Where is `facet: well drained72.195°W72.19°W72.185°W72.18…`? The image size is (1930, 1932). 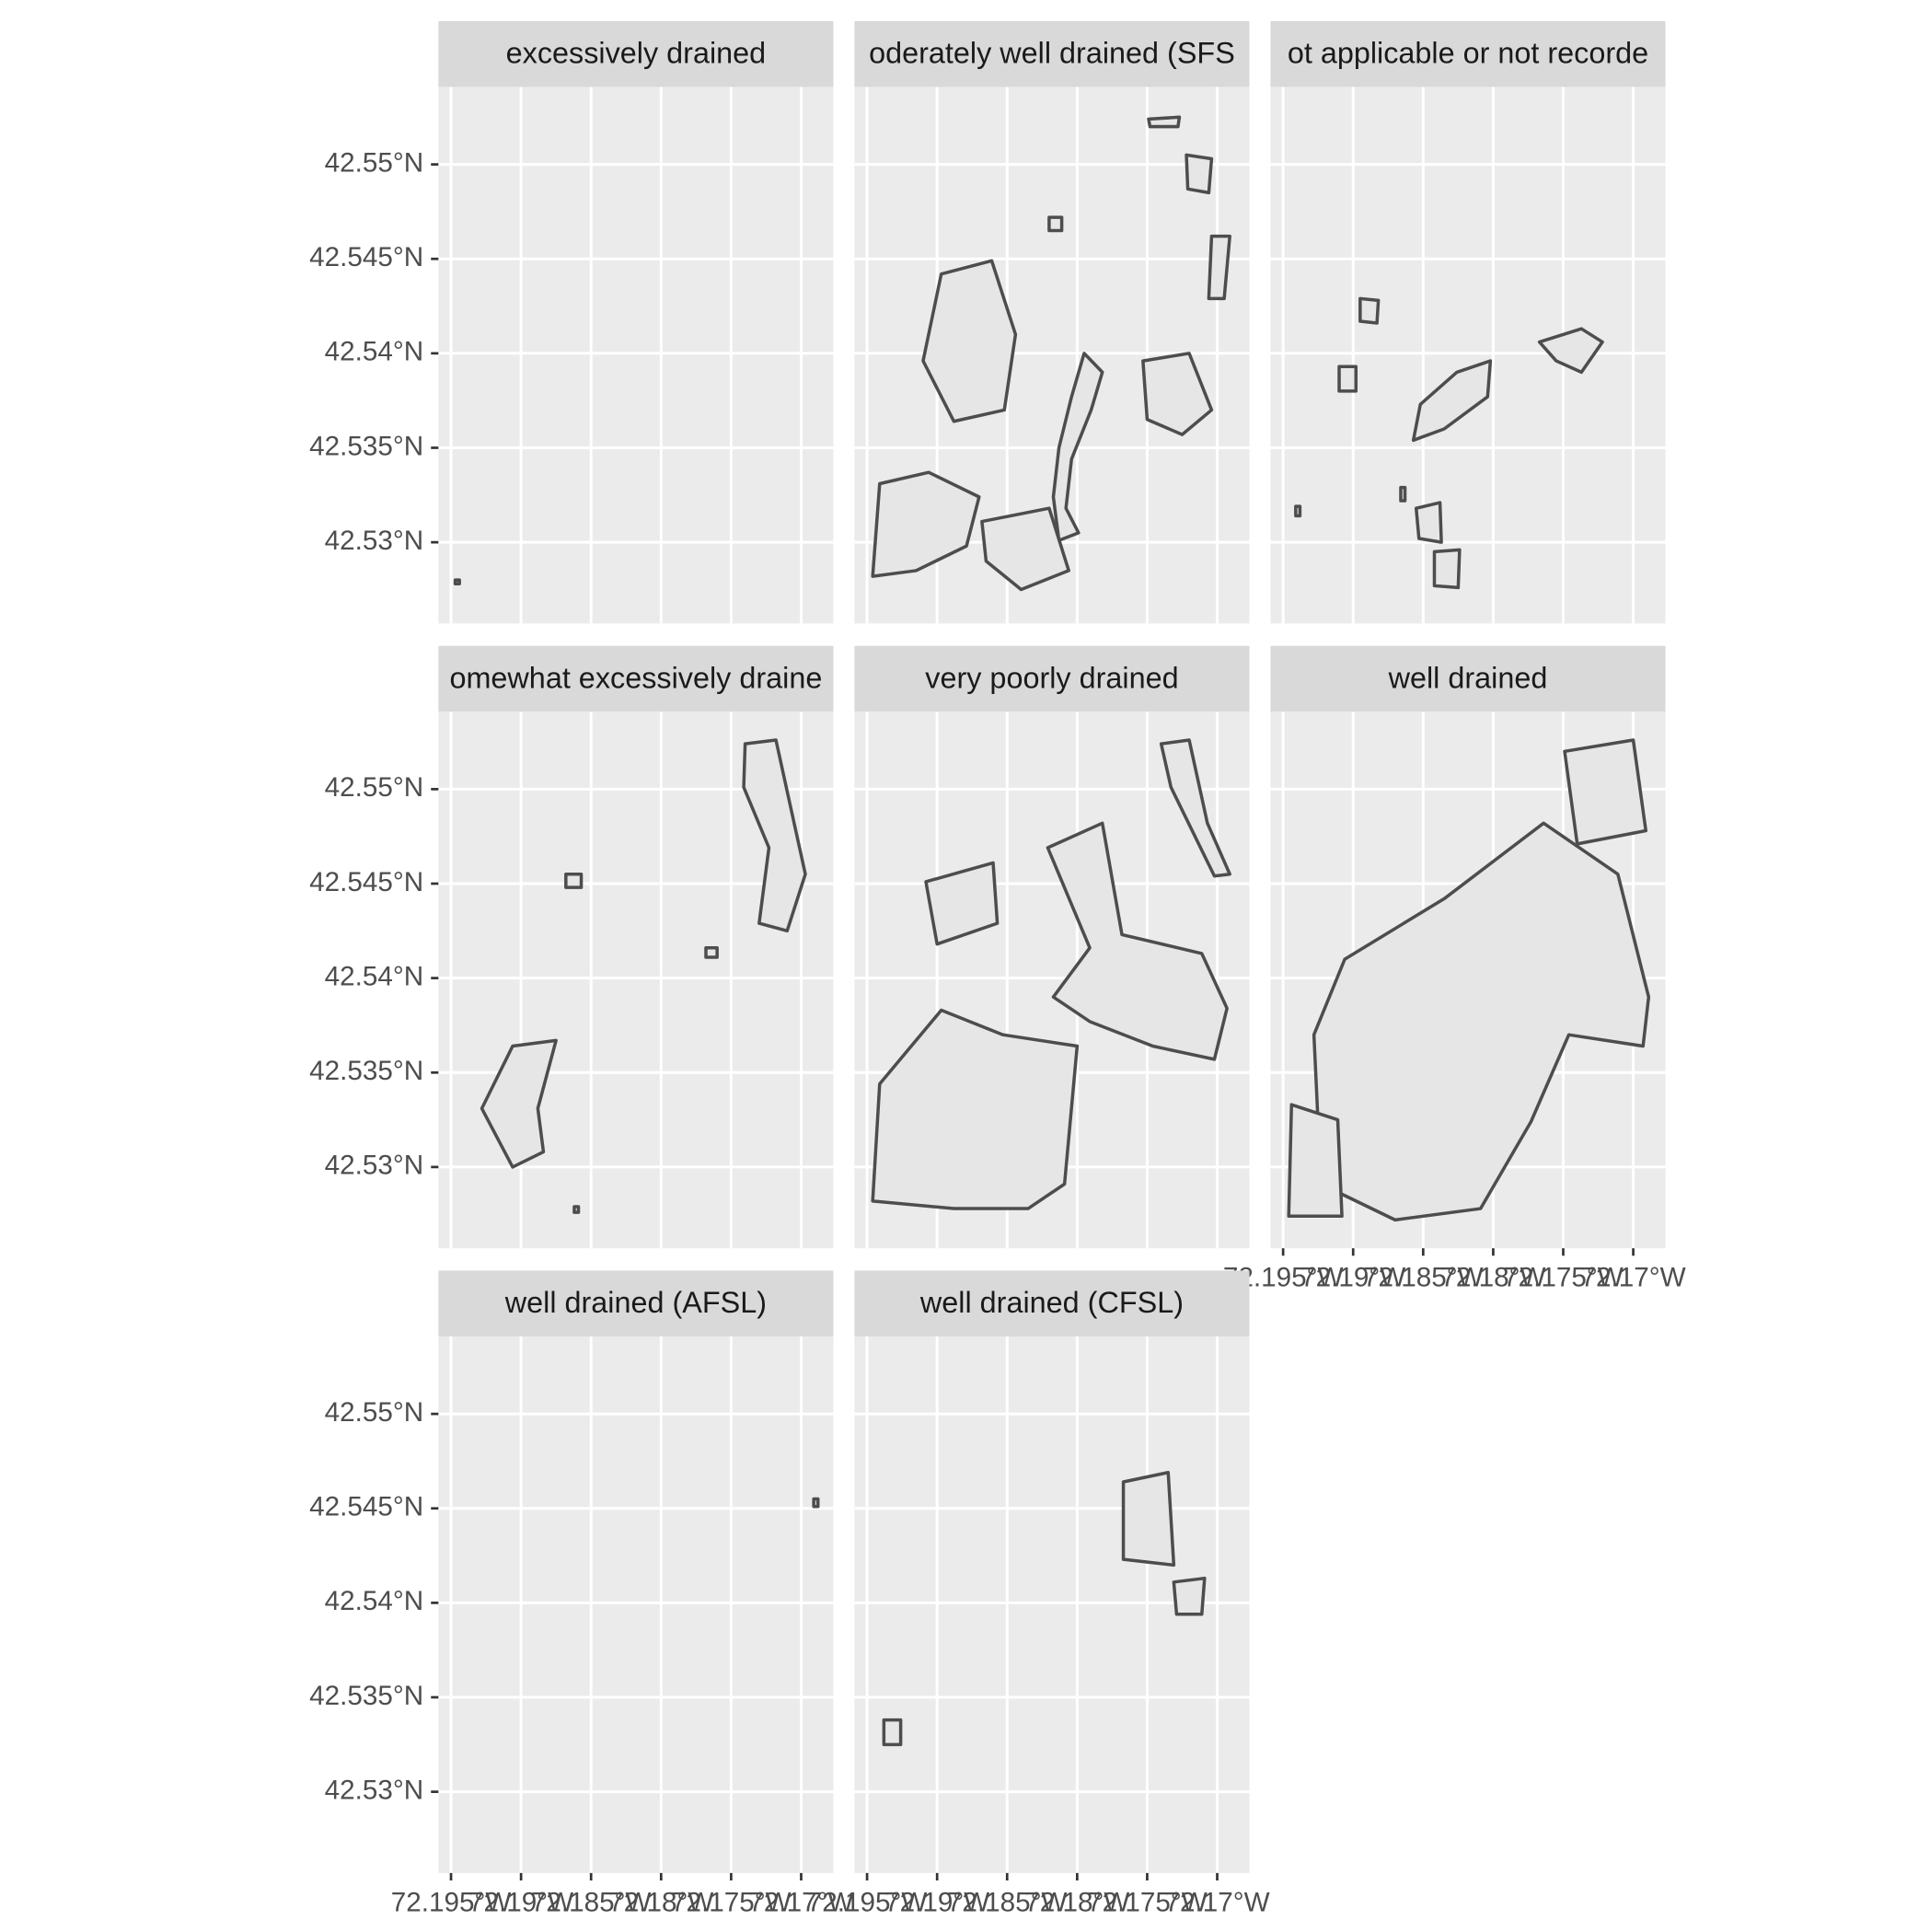 facet: well drained72.195°W72.19°W72.185°W72.18… is located at coordinates (1454, 969).